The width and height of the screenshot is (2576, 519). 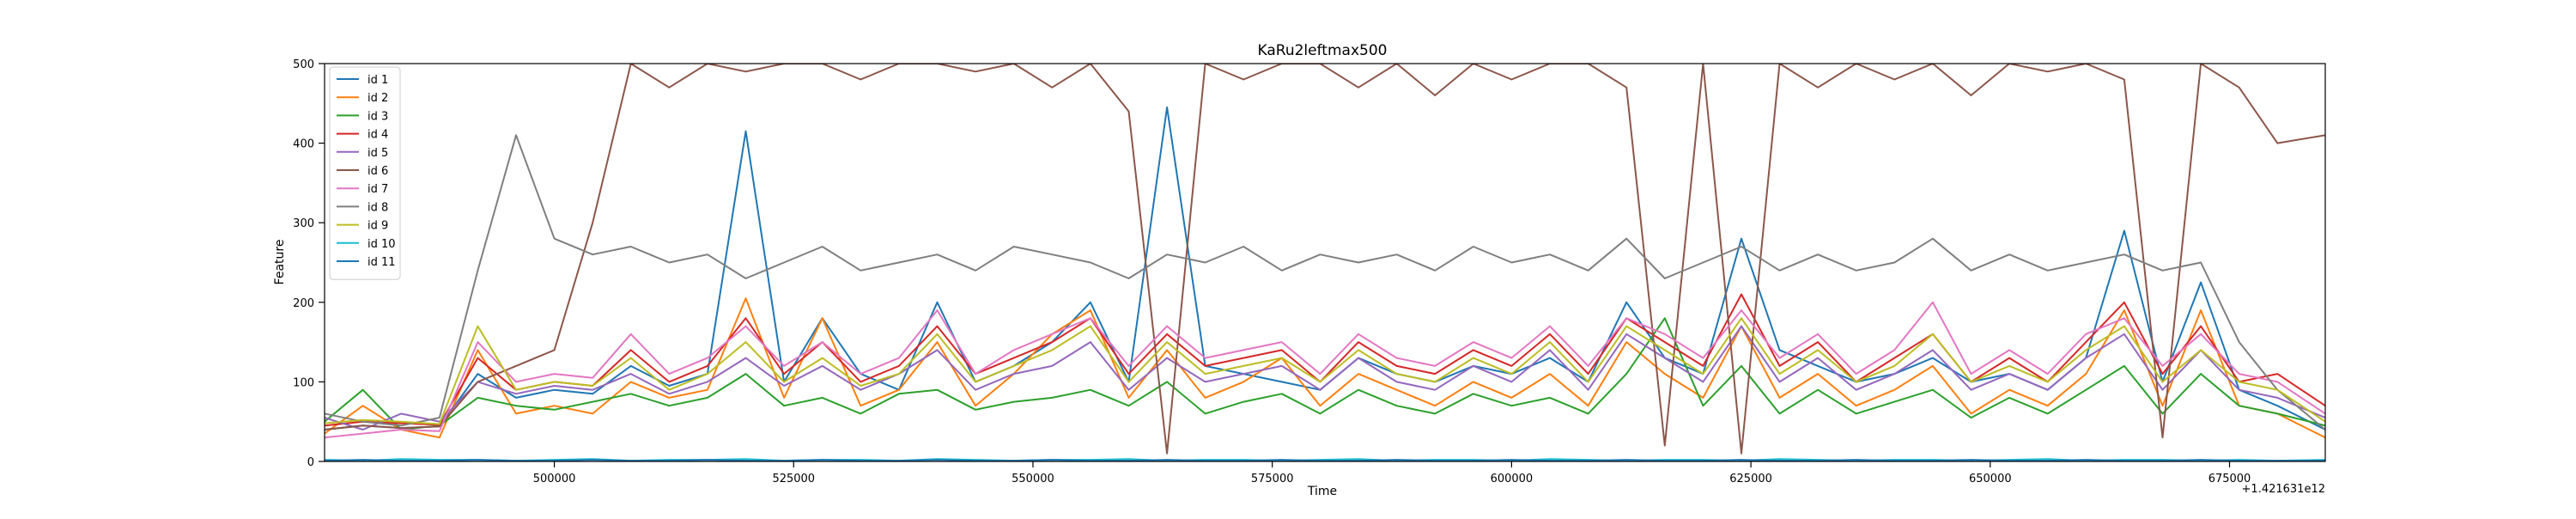 I want to click on x-tick-label: 500000, so click(x=554, y=479).